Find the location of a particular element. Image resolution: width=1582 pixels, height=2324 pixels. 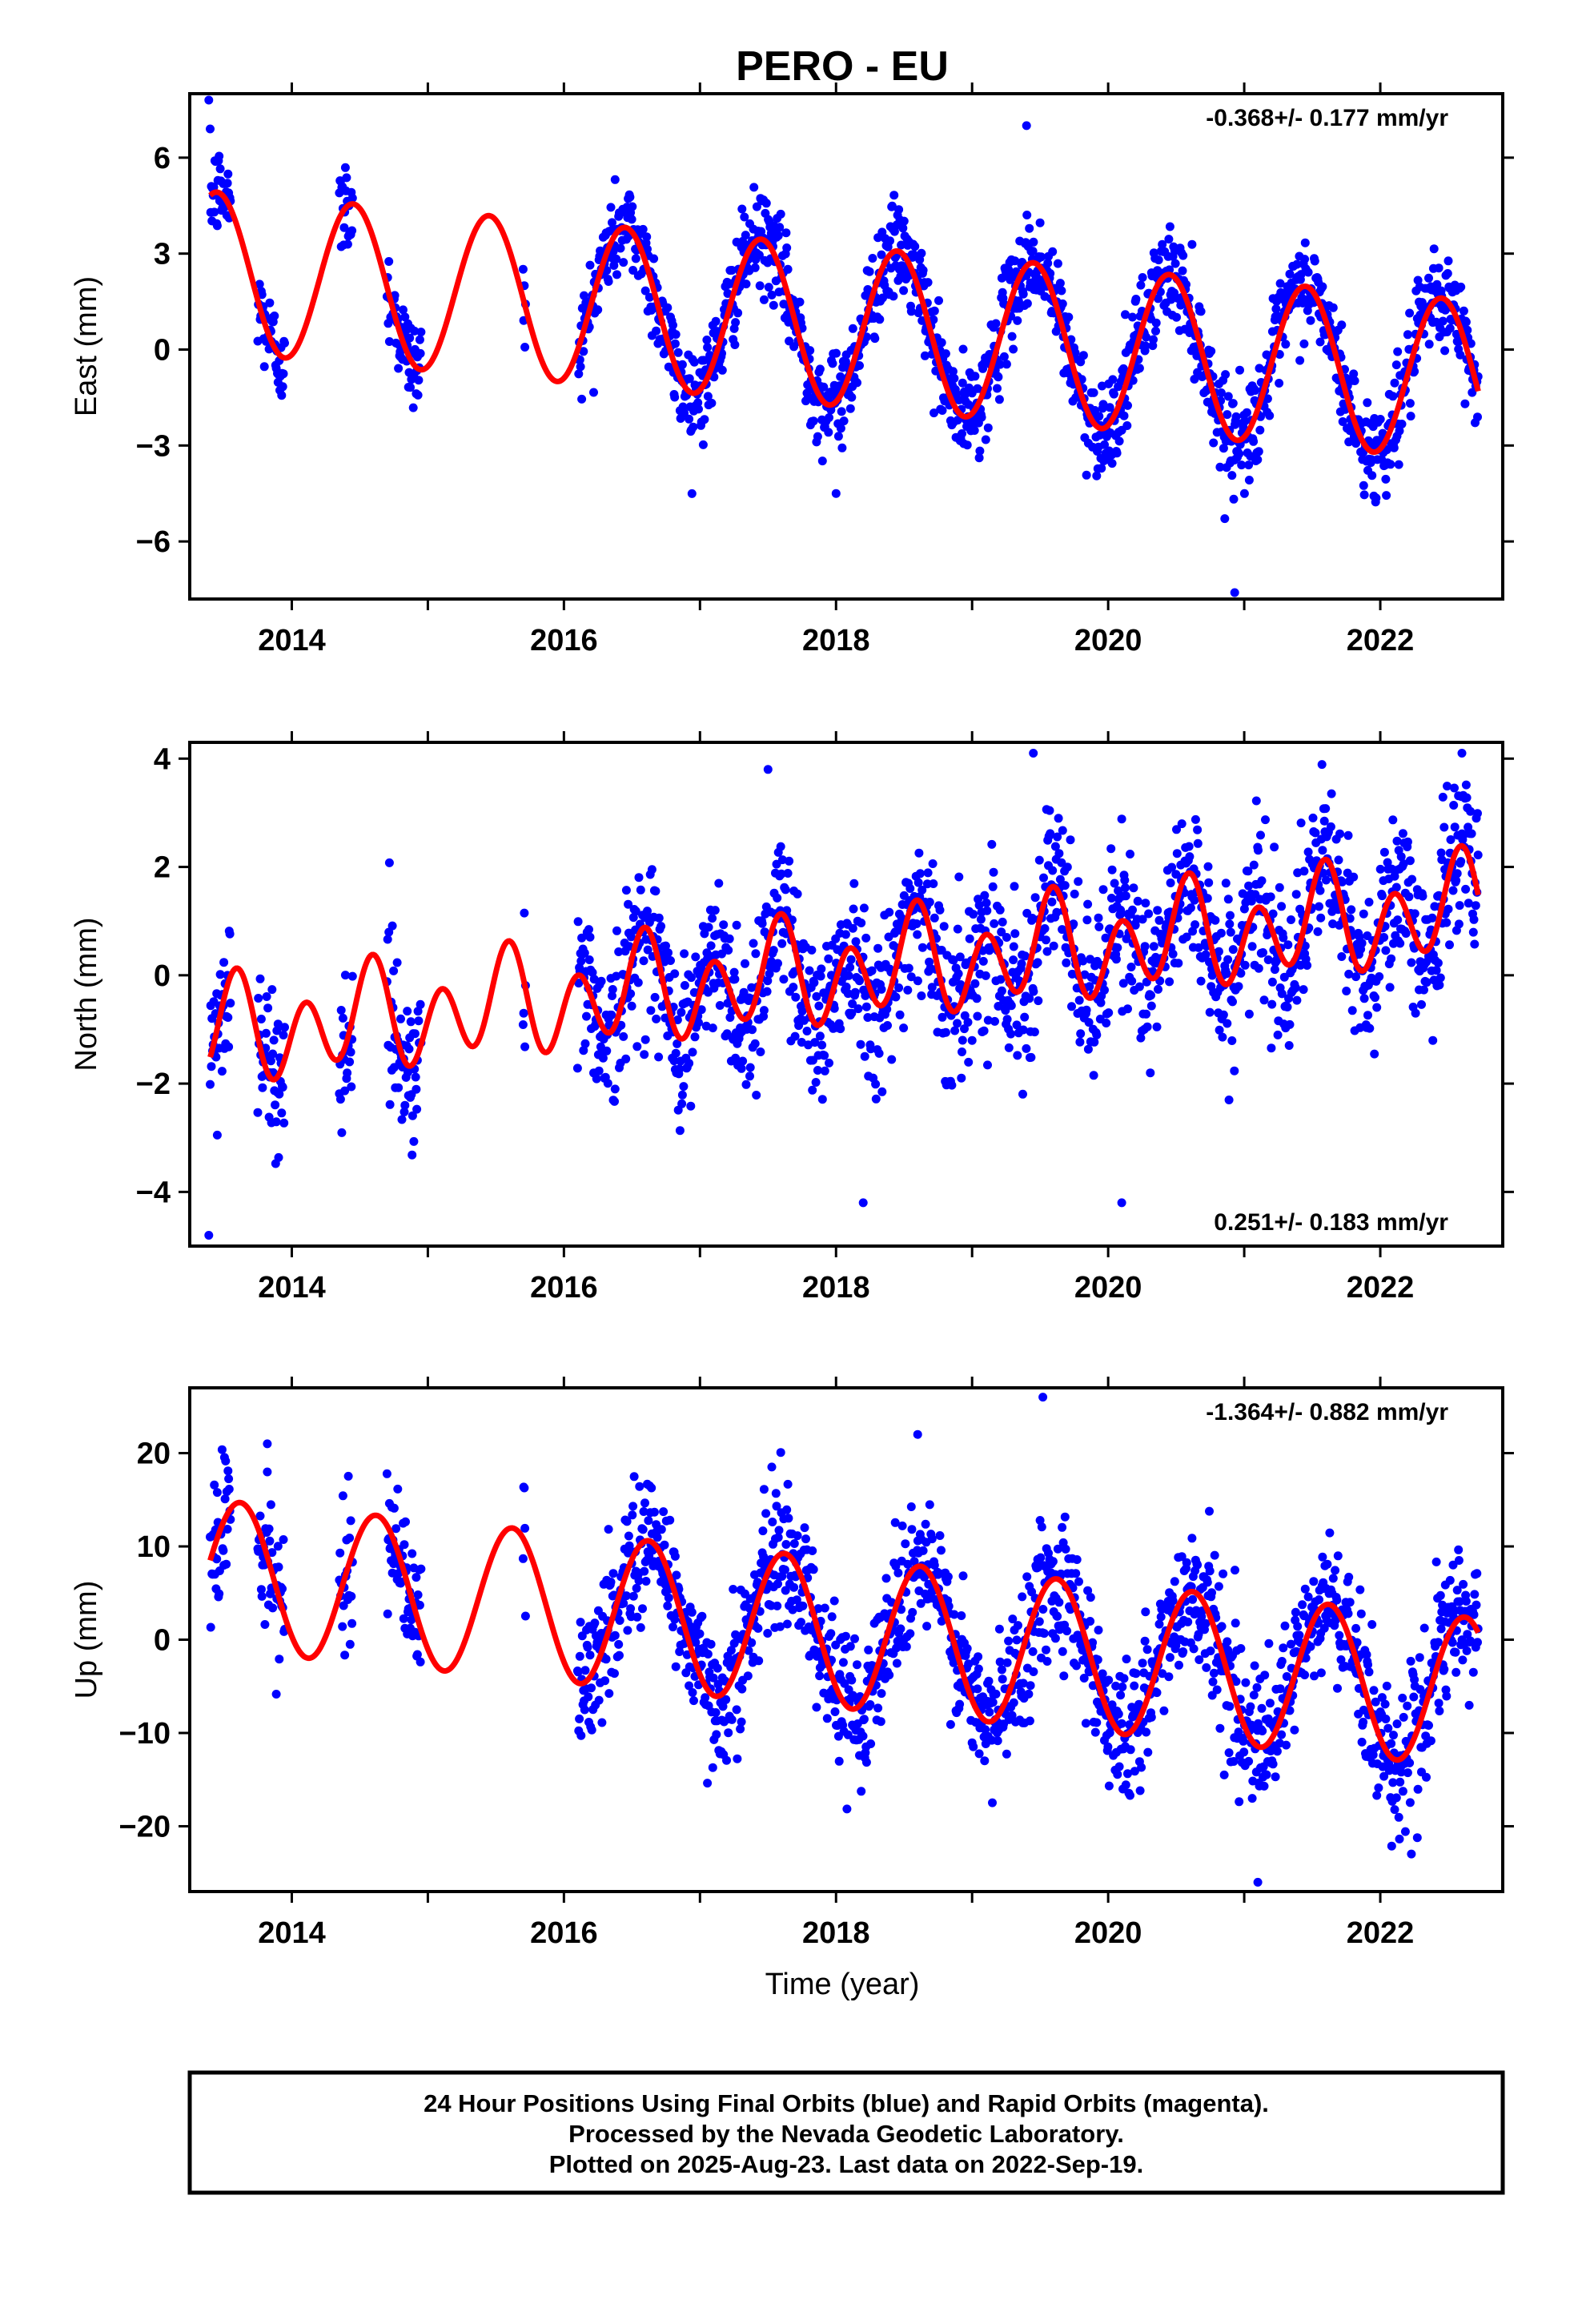

north-y-tick-label: −4 is located at coordinates (154, 1192).